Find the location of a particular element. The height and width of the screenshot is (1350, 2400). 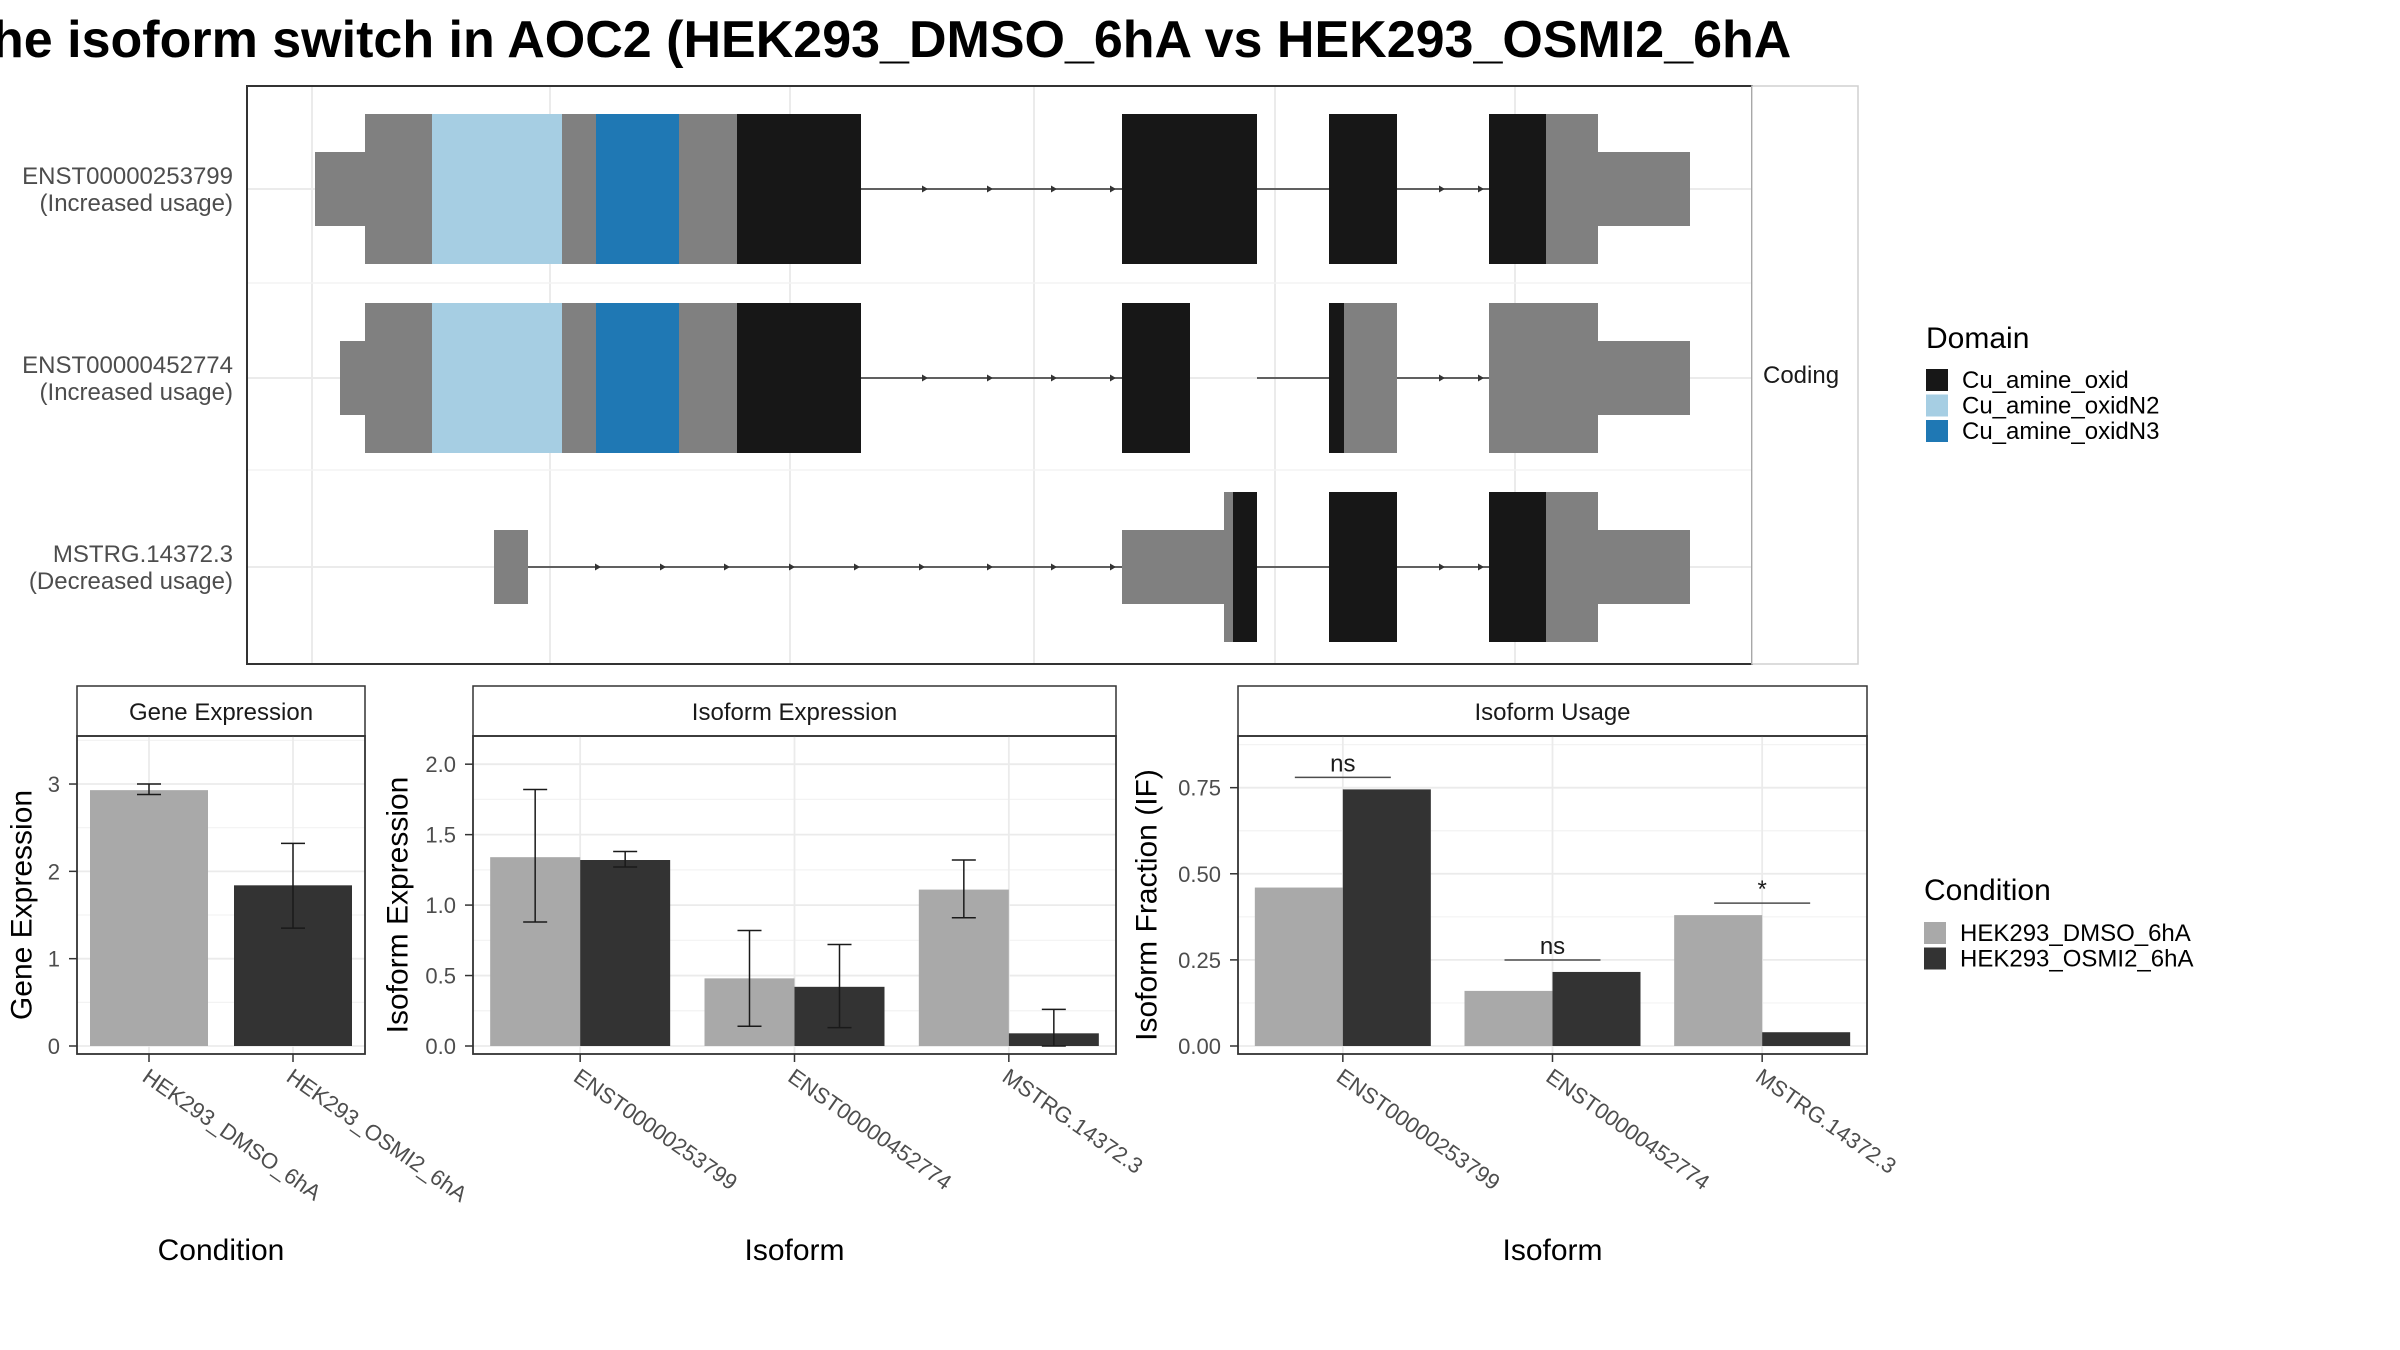

coding-facet-label: Coding is located at coordinates (1801, 375).